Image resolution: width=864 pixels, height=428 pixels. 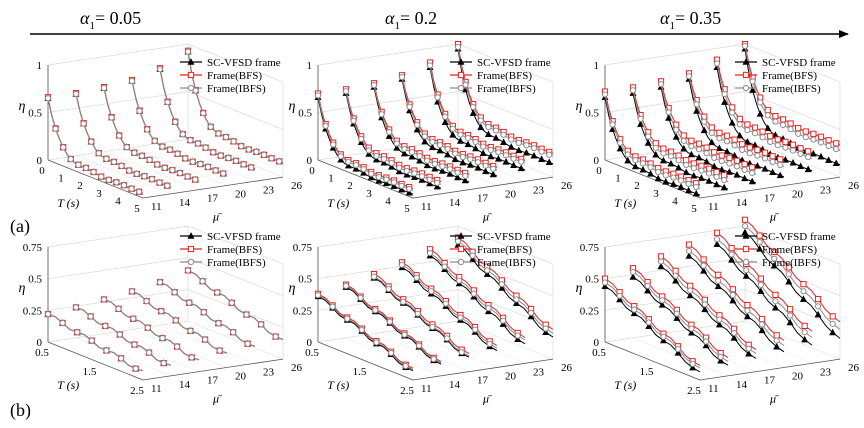 What do you see at coordinates (185, 203) in the screenshot?
I see `mu-tick-label: 14` at bounding box center [185, 203].